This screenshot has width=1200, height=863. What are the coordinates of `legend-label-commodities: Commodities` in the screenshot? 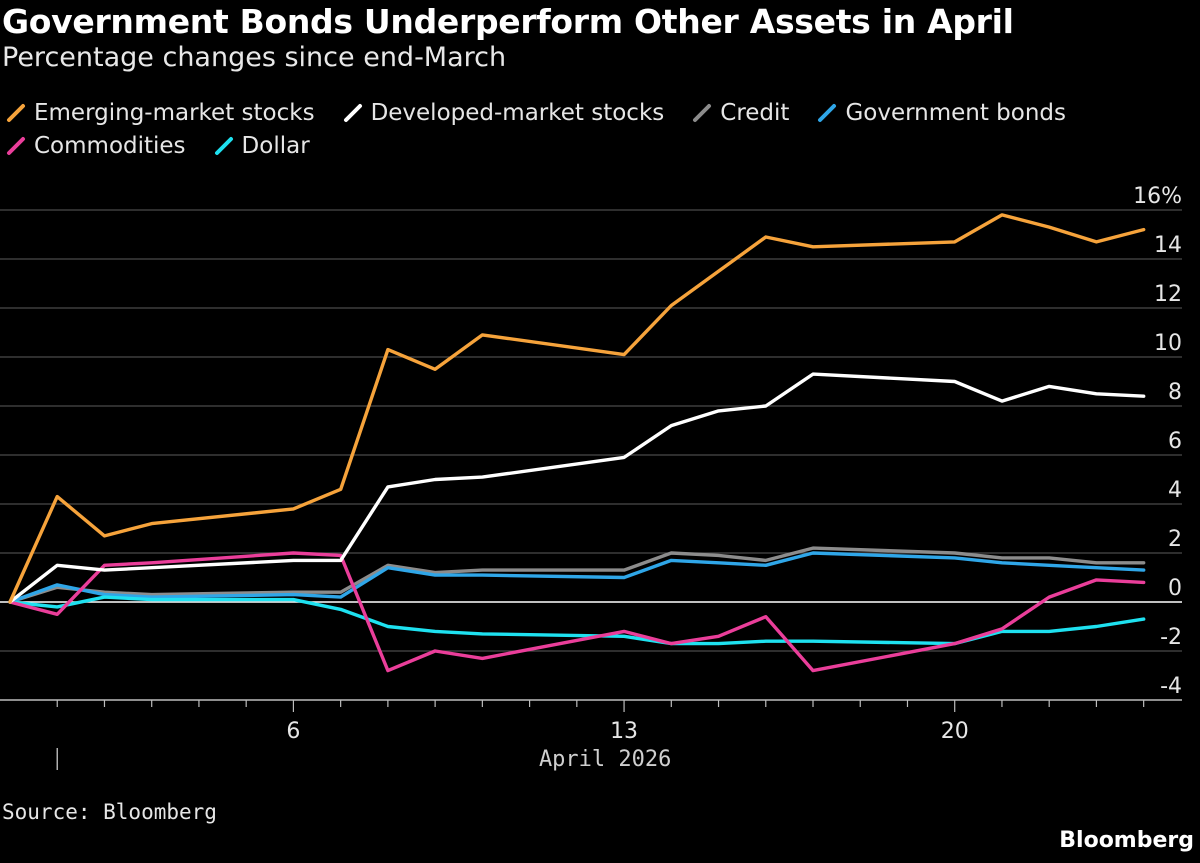 It's located at (110, 145).